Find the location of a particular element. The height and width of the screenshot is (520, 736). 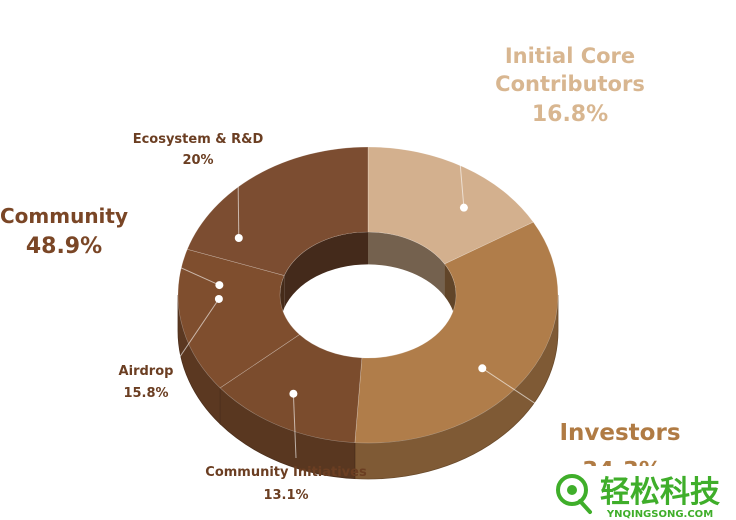

inner-wall-initial-core-contributors is located at coordinates (406, 264).